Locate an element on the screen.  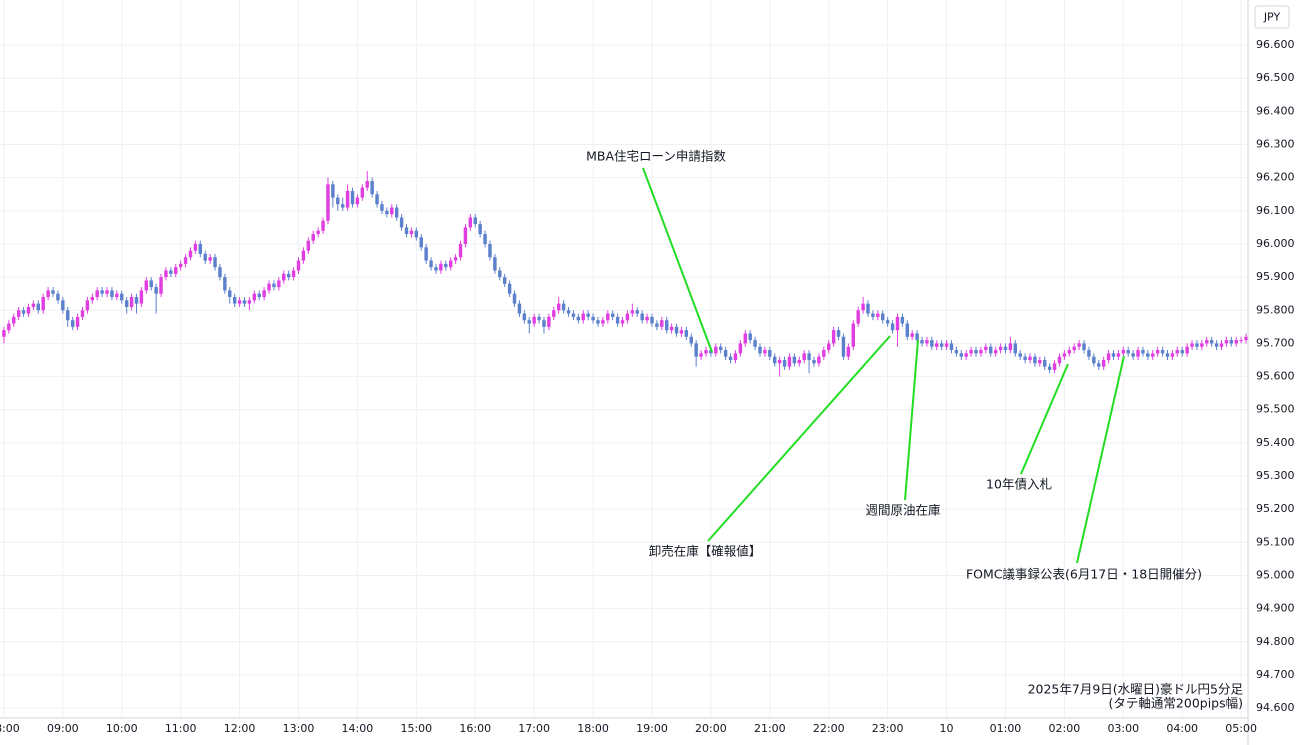
annotation-label: FOMC議事録公表(6月17日・18日開催分) is located at coordinates (1084, 574).